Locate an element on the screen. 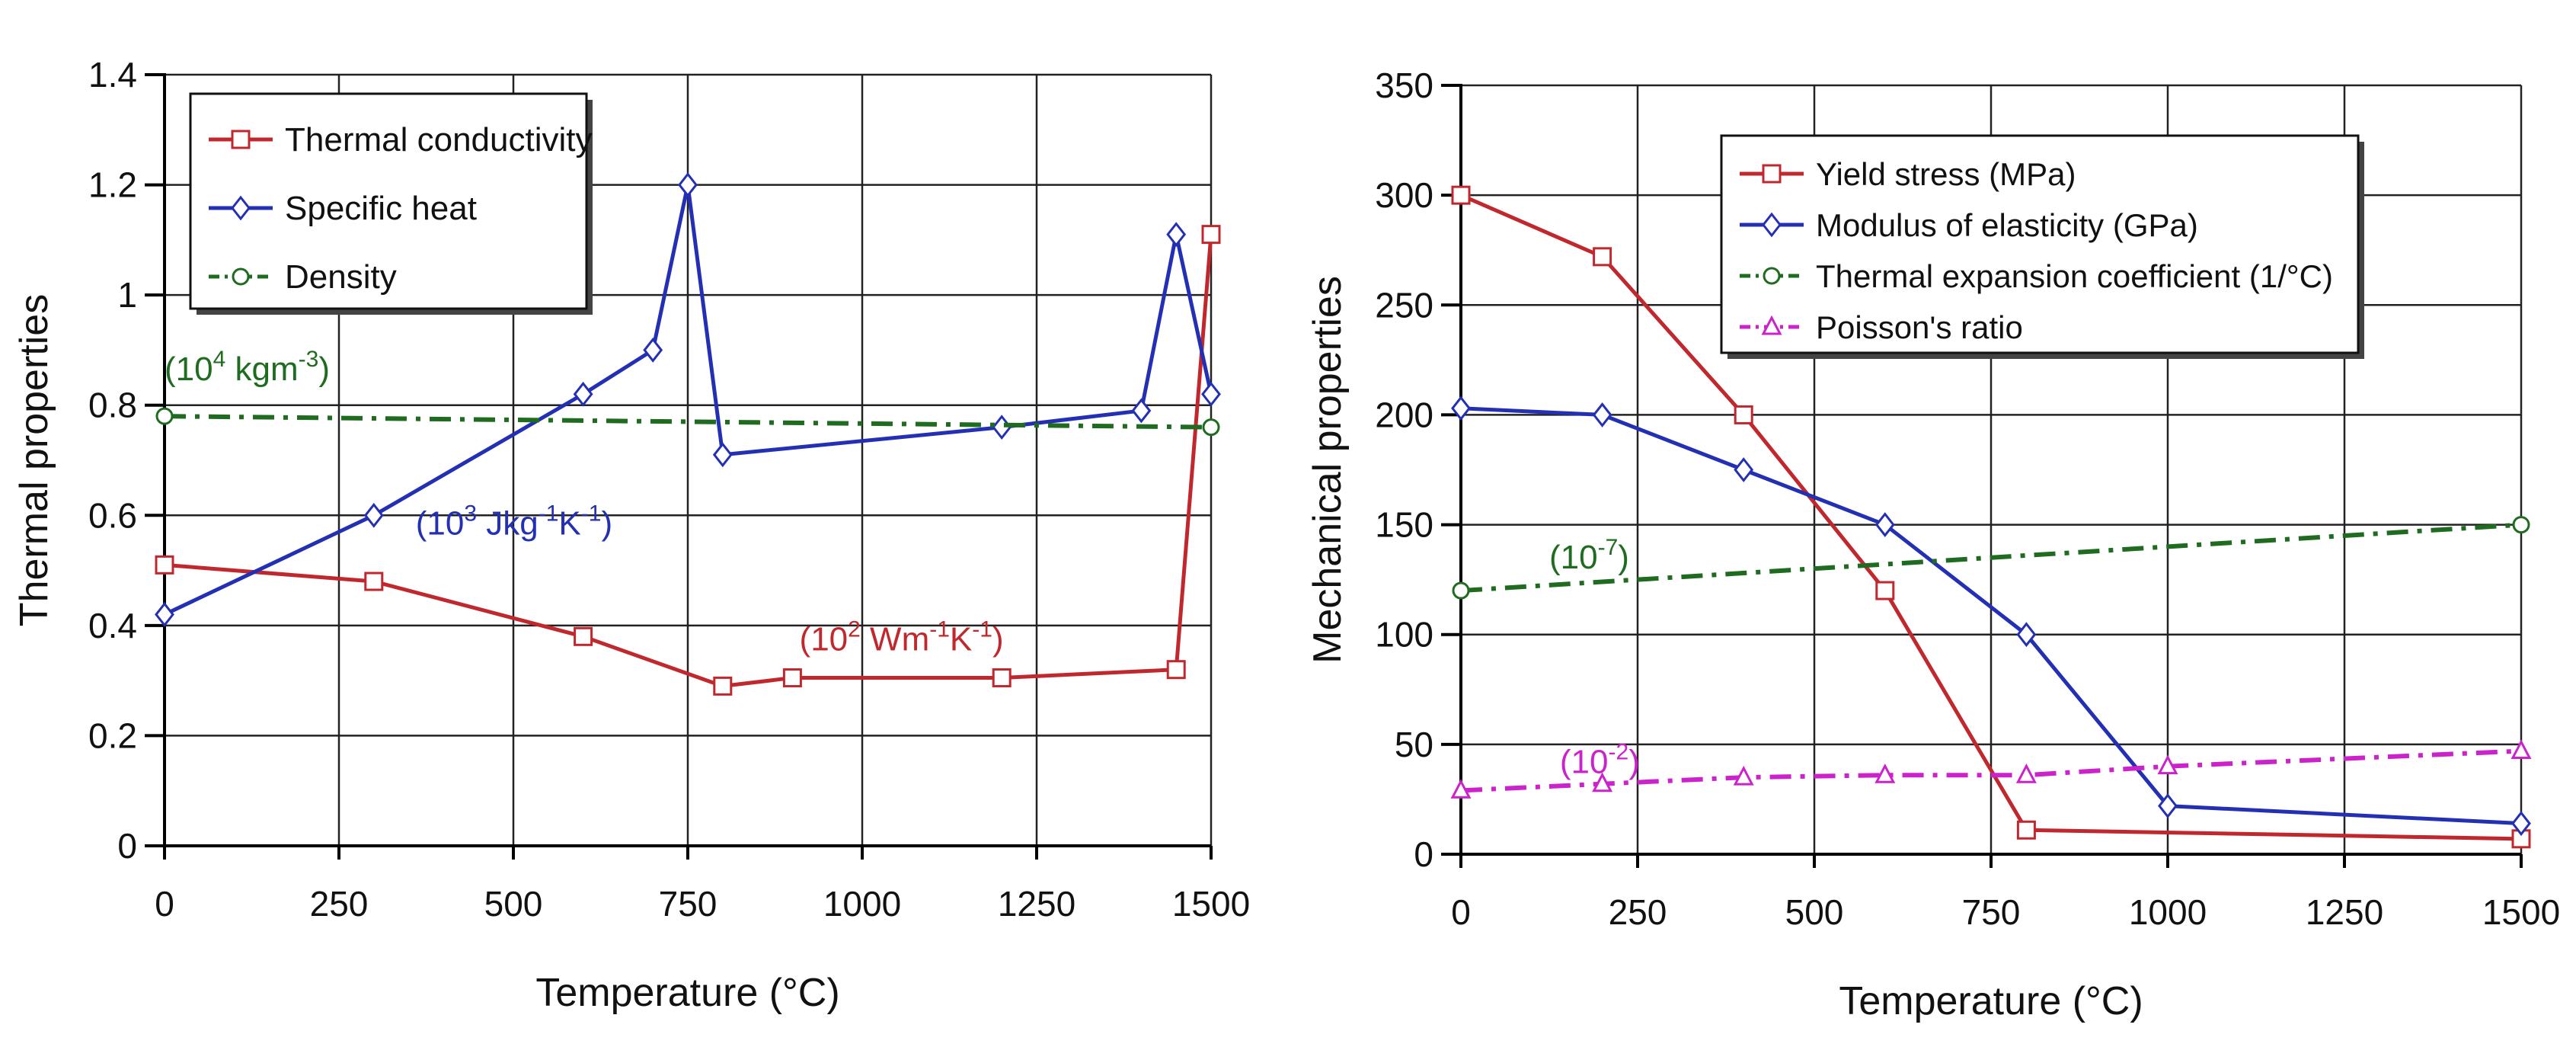  x-tick-label: 0 is located at coordinates (164, 904).